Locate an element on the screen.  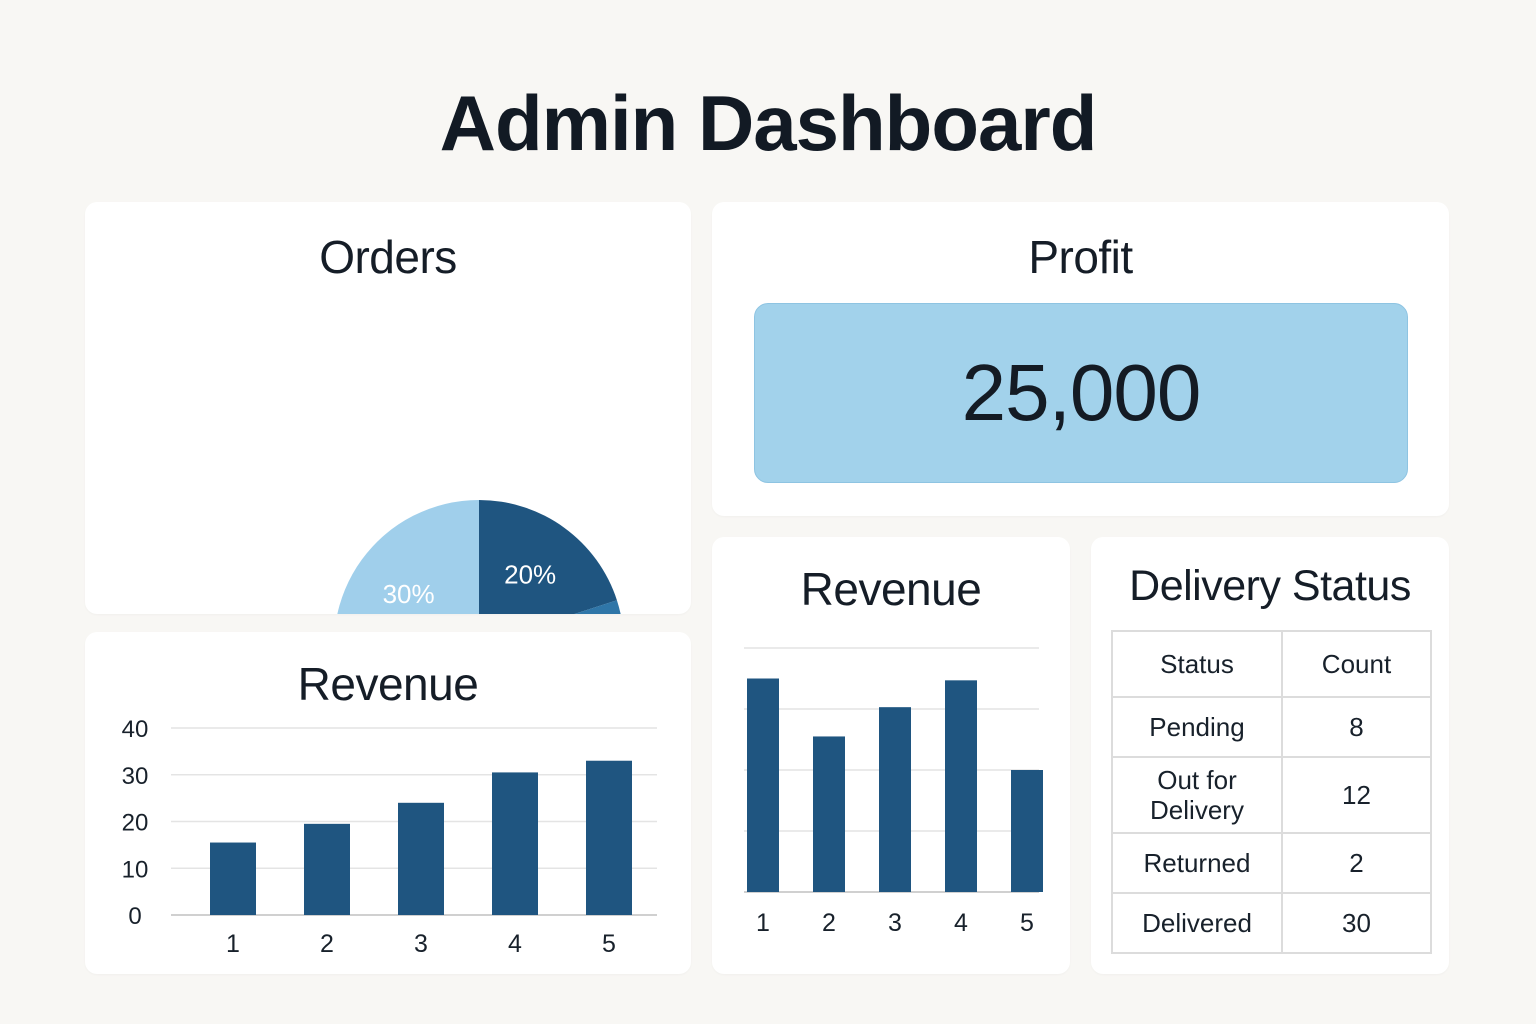
table-row: Pending 8 is located at coordinates (1271, 727).